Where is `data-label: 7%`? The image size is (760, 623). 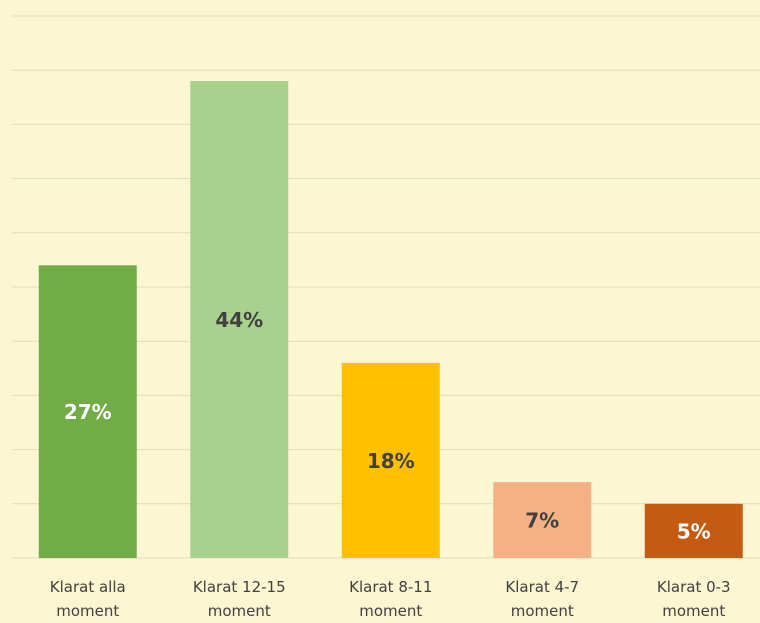
data-label: 7% is located at coordinates (542, 521).